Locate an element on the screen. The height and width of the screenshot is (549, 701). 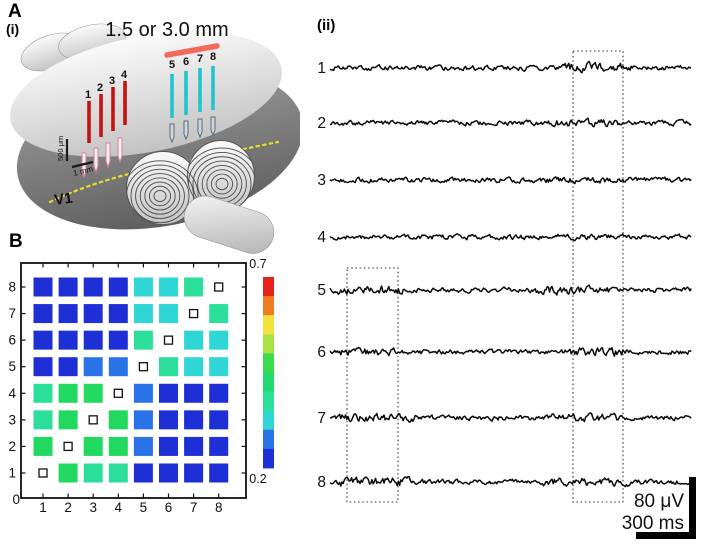
trace-number-label: 1 is located at coordinates (321, 68).